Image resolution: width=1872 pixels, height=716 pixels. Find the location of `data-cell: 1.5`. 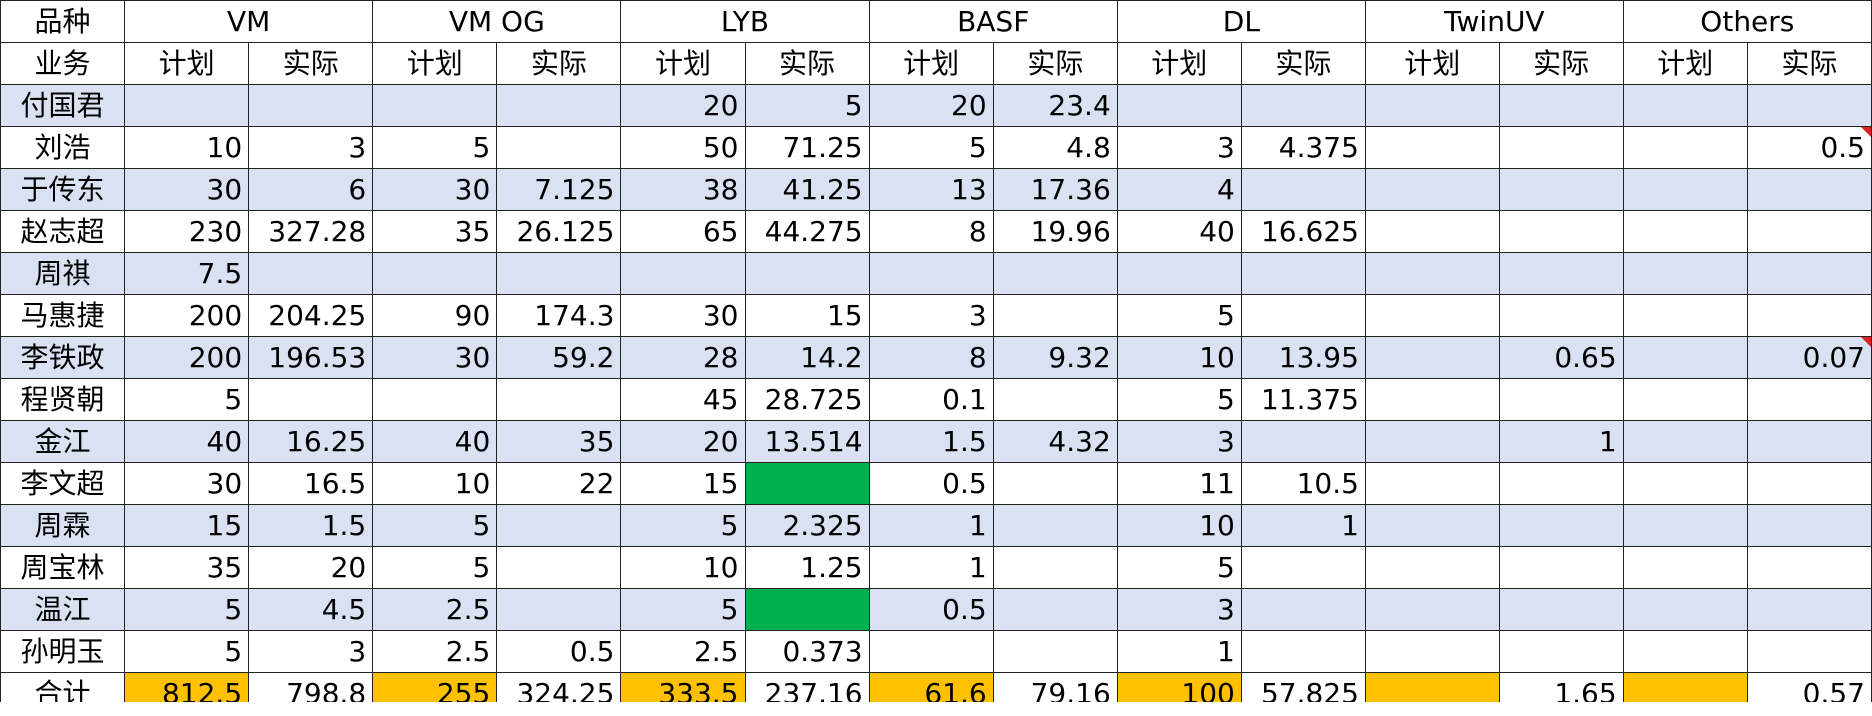

data-cell: 1.5 is located at coordinates (311, 525).